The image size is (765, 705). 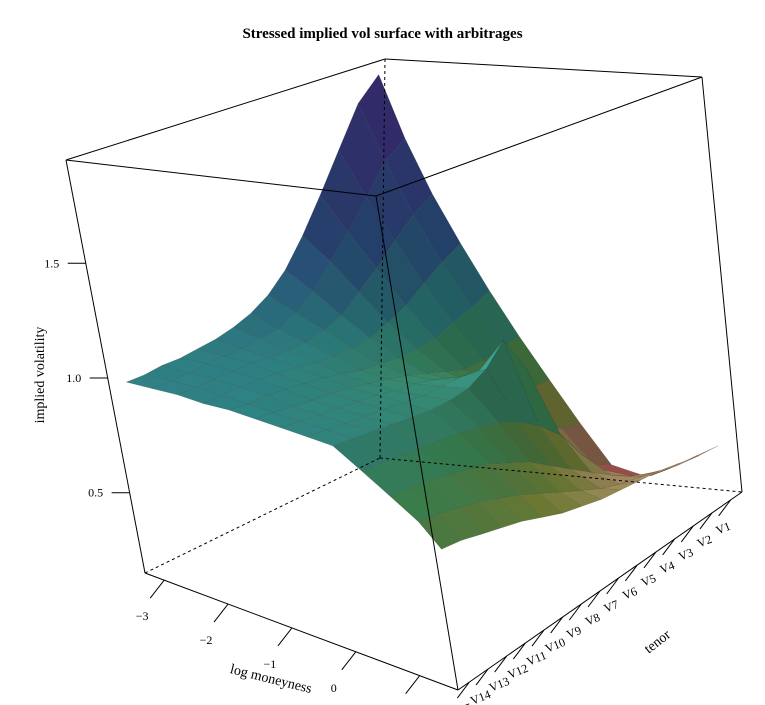 I want to click on tick-label: 1.5, so click(x=51, y=263).